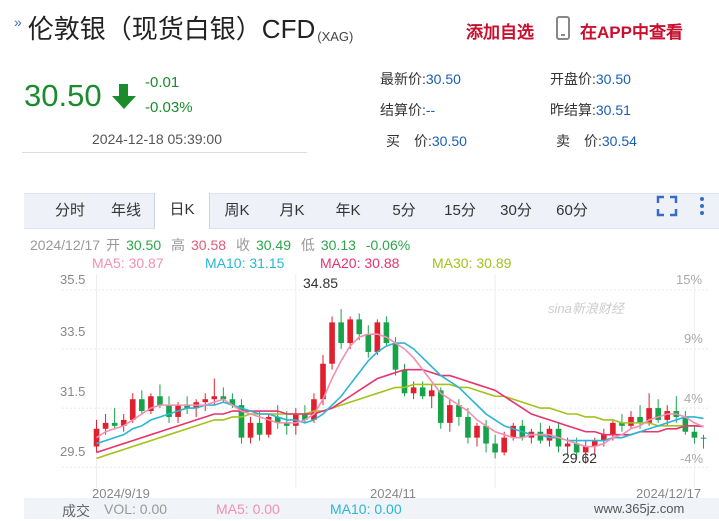  I want to click on pct-tick-label: 4%, so click(693, 398).